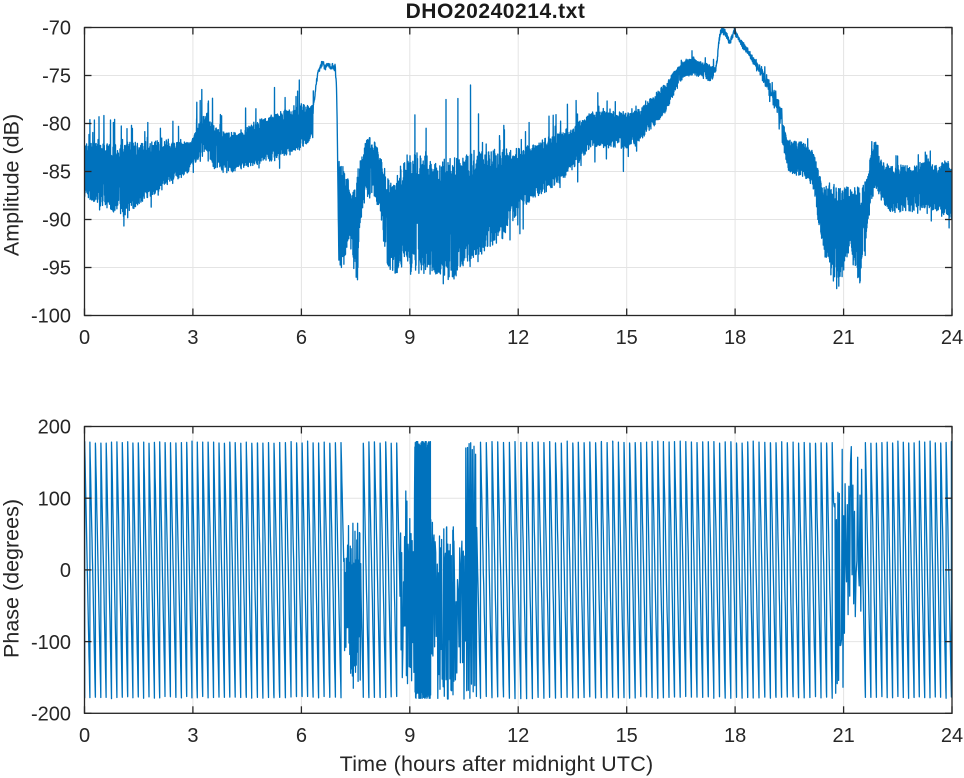 The height and width of the screenshot is (778, 964). What do you see at coordinates (12, 578) in the screenshot?
I see `svg-text: Phase (degrees)` at bounding box center [12, 578].